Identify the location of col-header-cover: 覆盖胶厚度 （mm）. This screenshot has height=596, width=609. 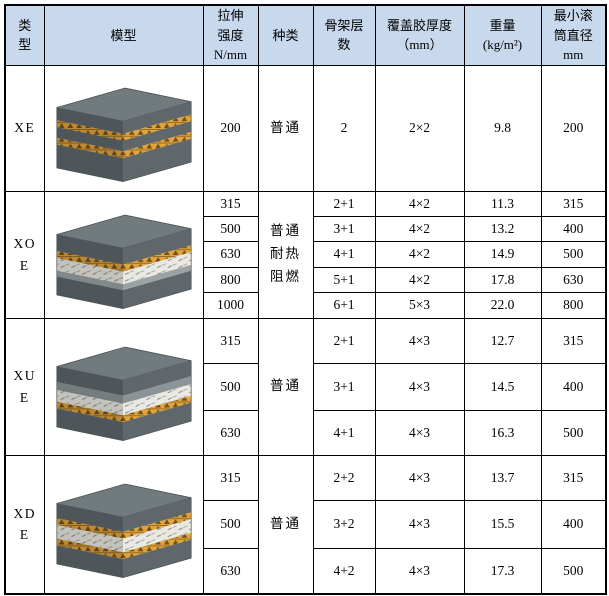
(419, 35).